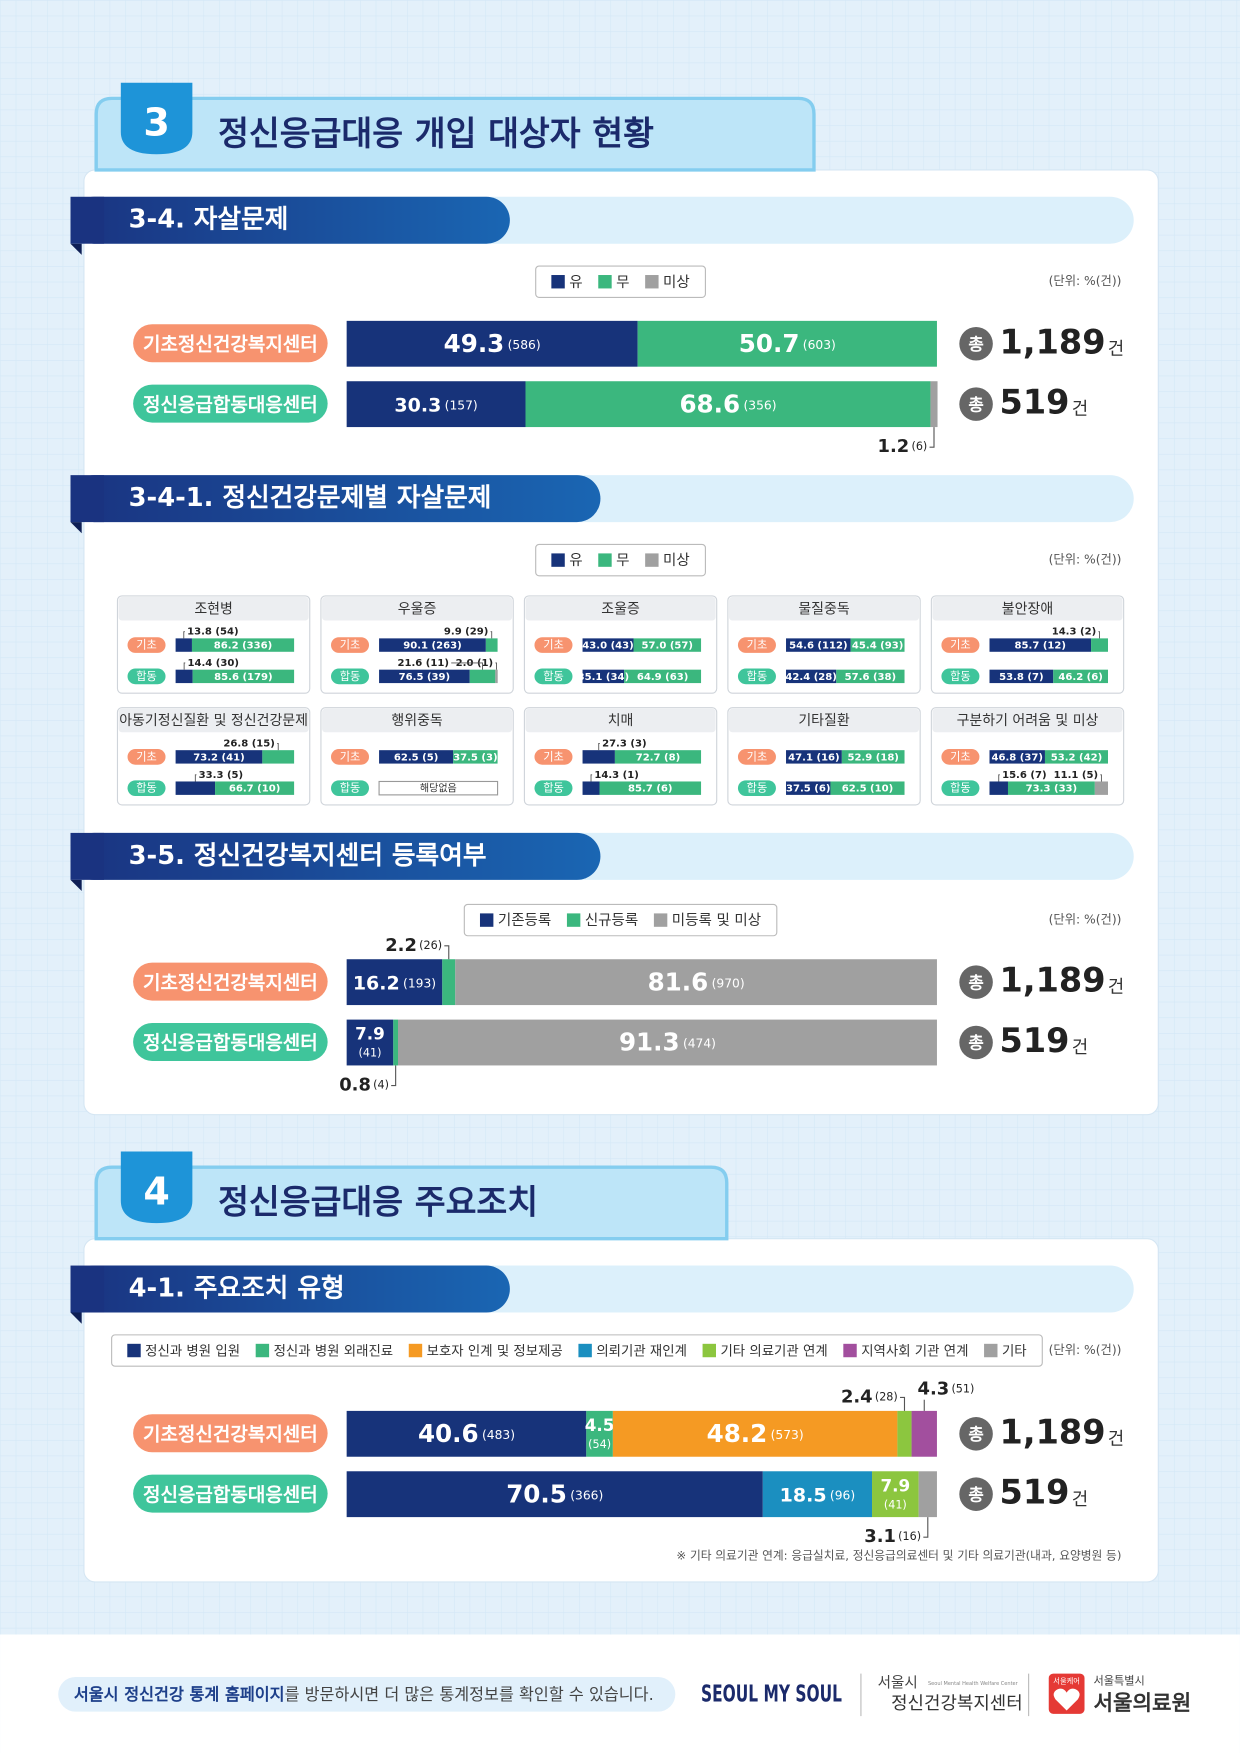 This screenshot has height=1753, width=1240. I want to click on bar-label: 49.3 (586), so click(492, 343).